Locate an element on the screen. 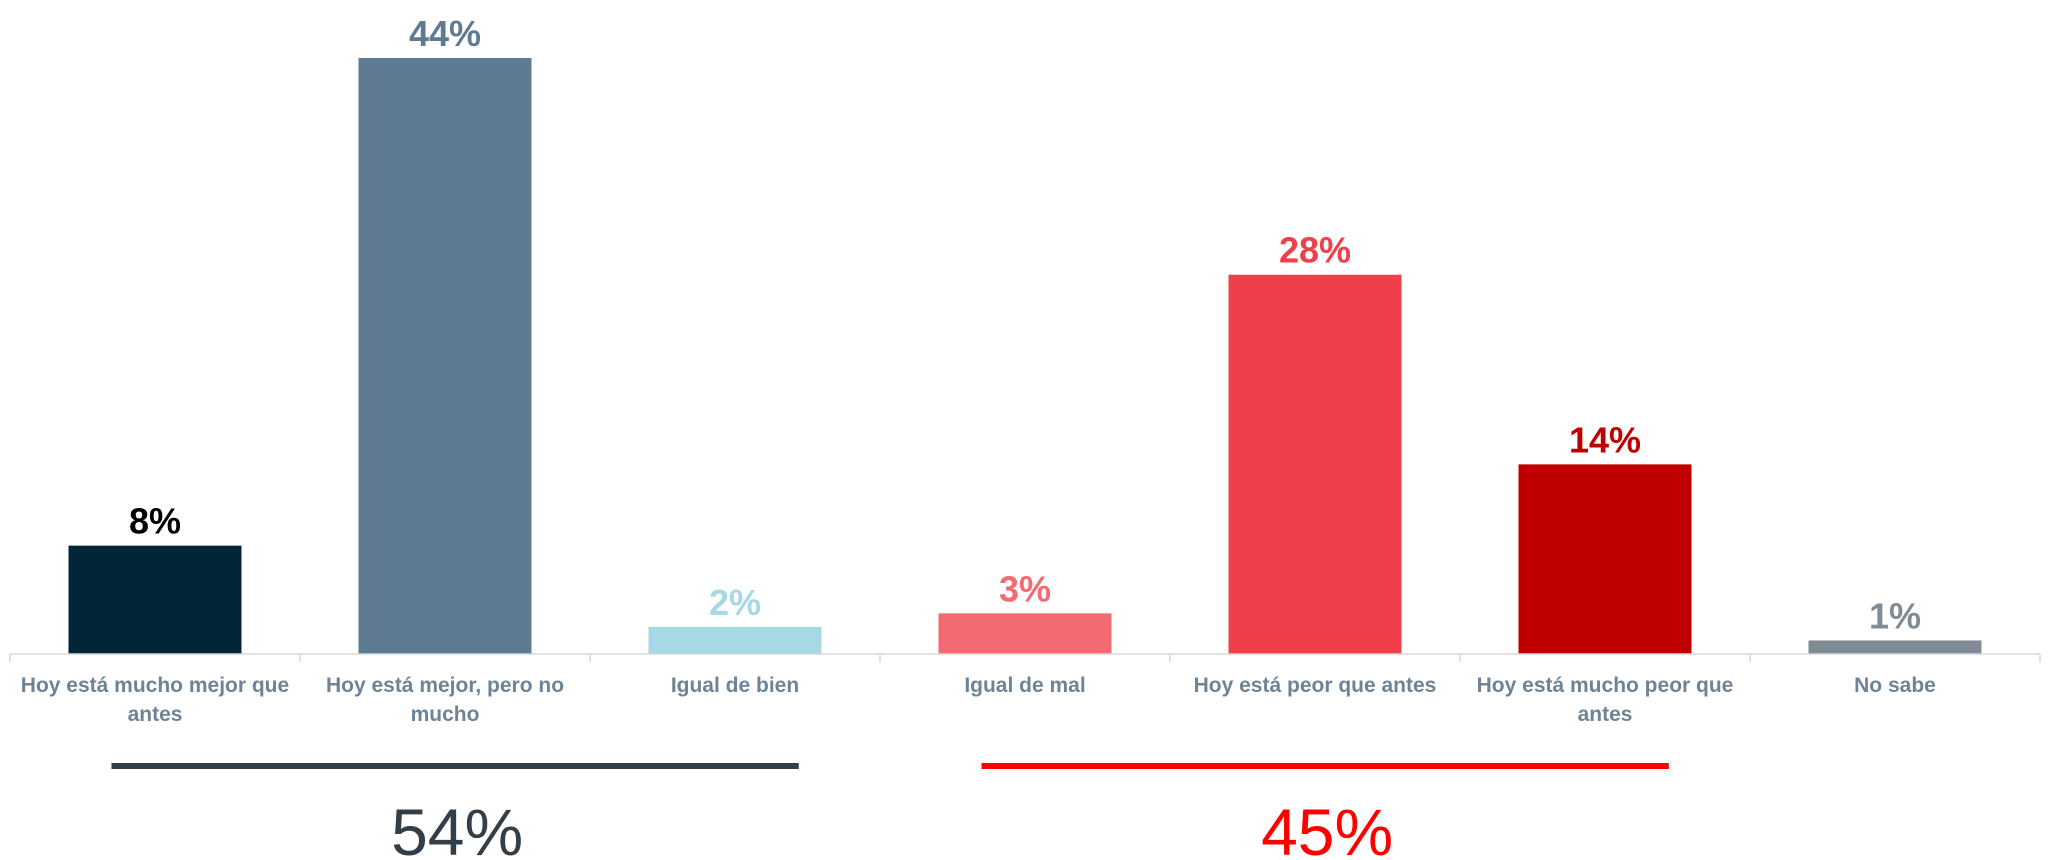 This screenshot has width=2049, height=860. value-label-3: 2% is located at coordinates (735, 602).